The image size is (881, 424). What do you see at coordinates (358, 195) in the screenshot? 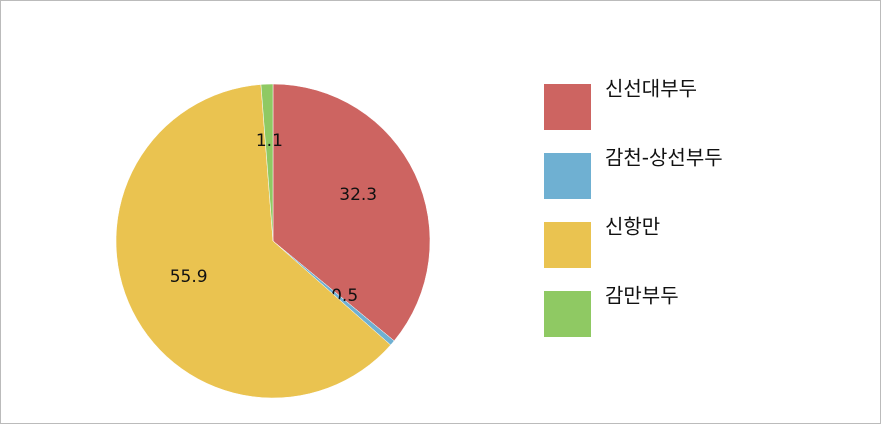
I see `data-label: 32.3` at bounding box center [358, 195].